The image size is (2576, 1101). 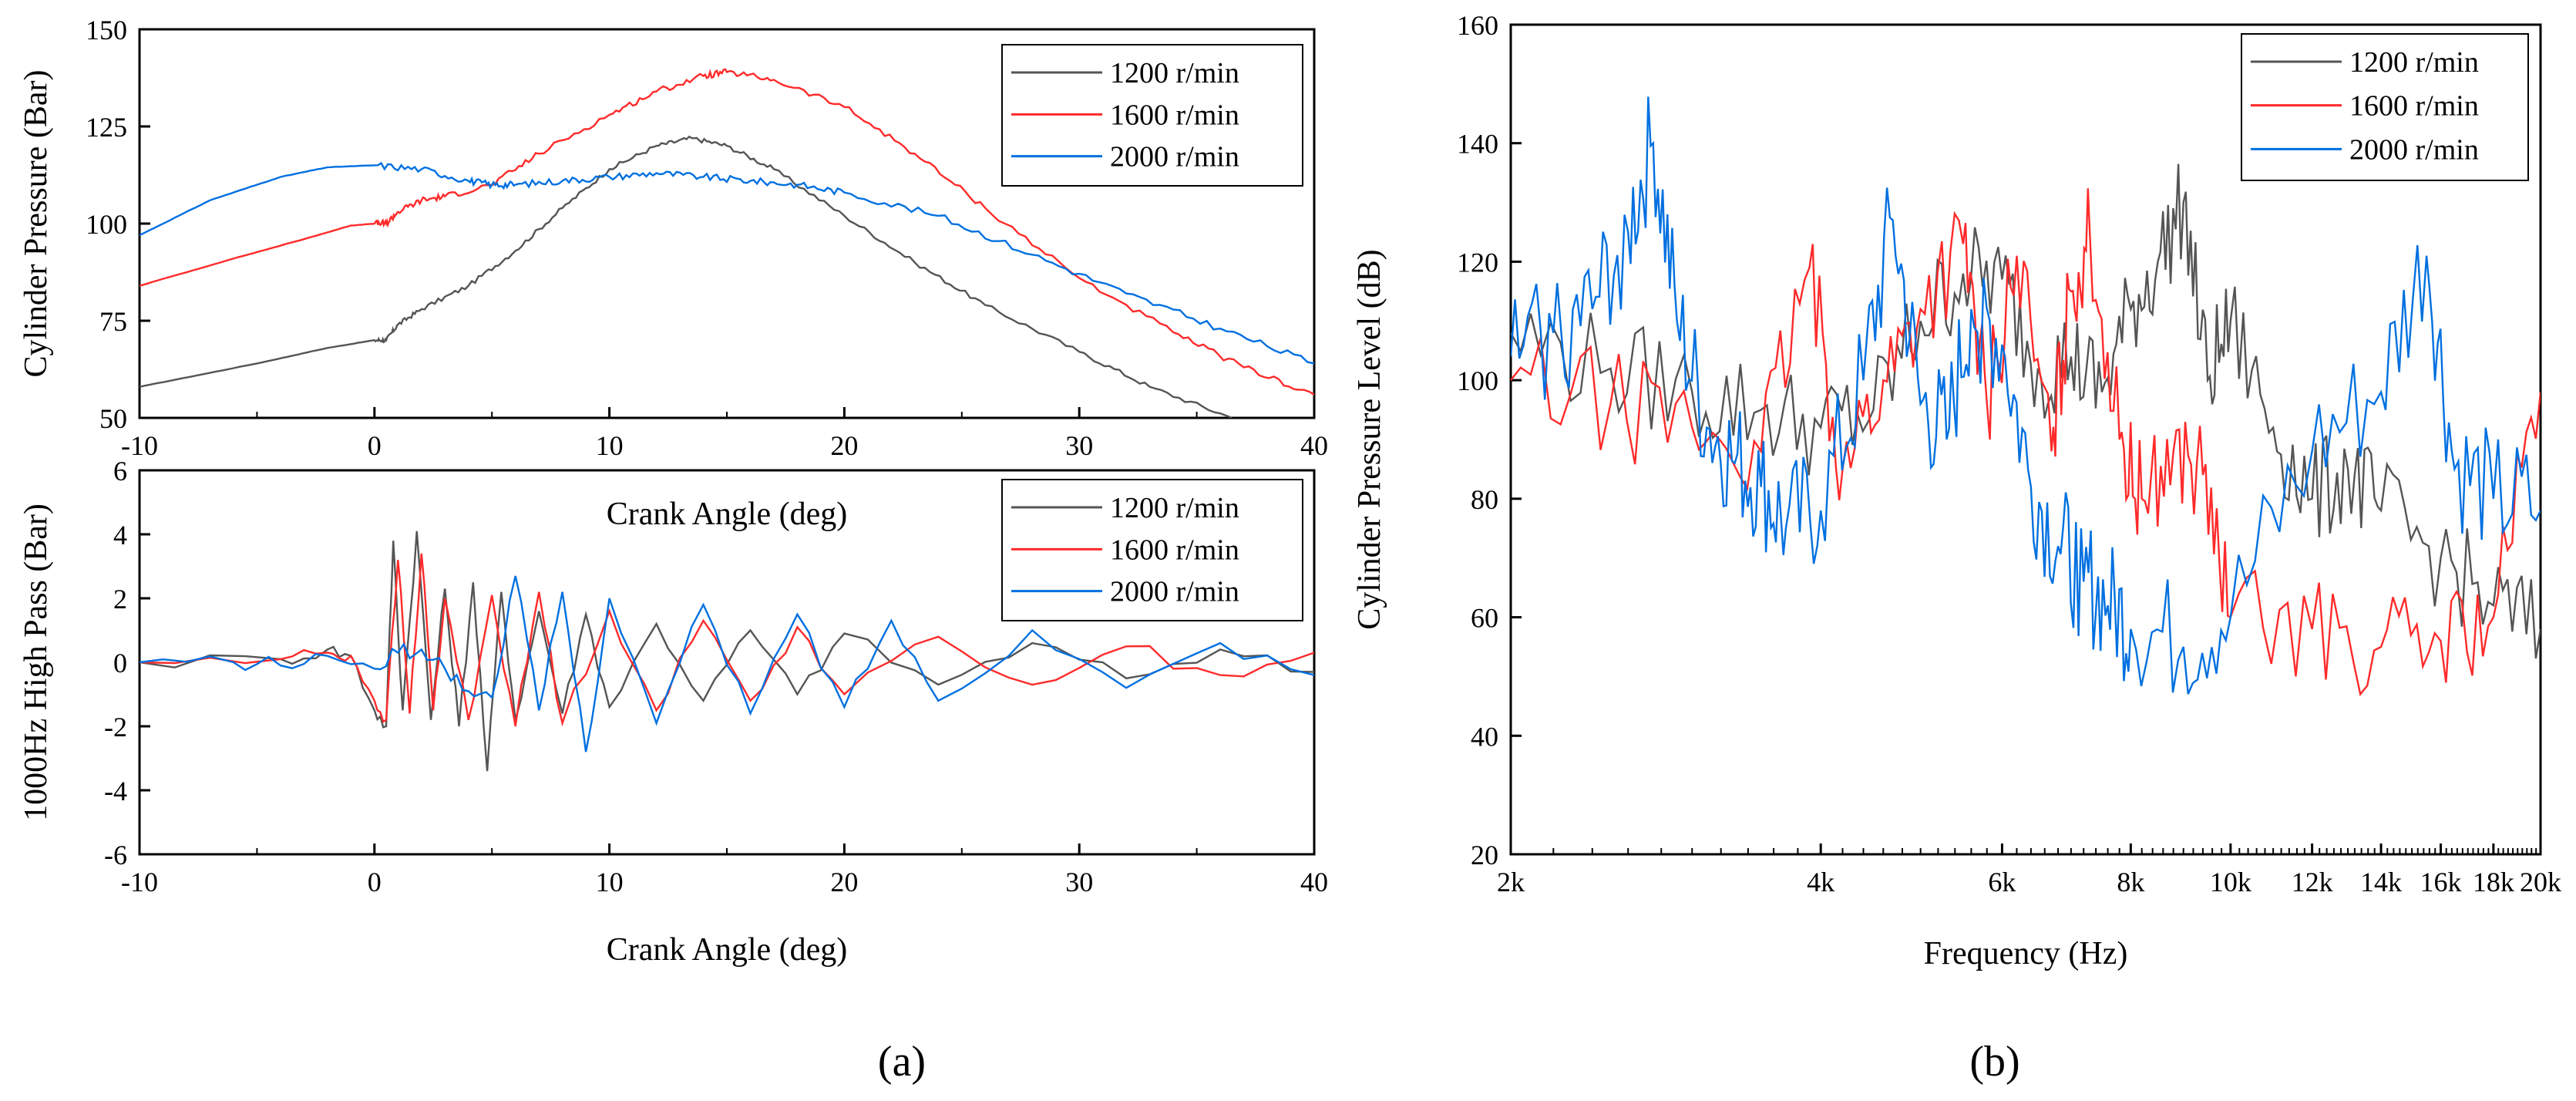 I want to click on legend-box, so click(x=2385, y=107).